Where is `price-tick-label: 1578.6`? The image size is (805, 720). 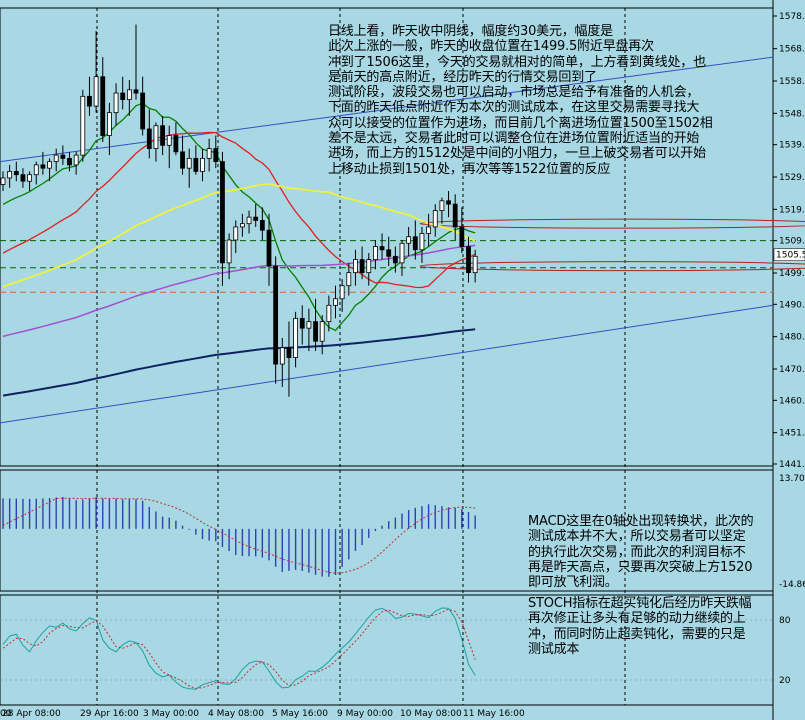
price-tick-label: 1578.6 is located at coordinates (792, 17).